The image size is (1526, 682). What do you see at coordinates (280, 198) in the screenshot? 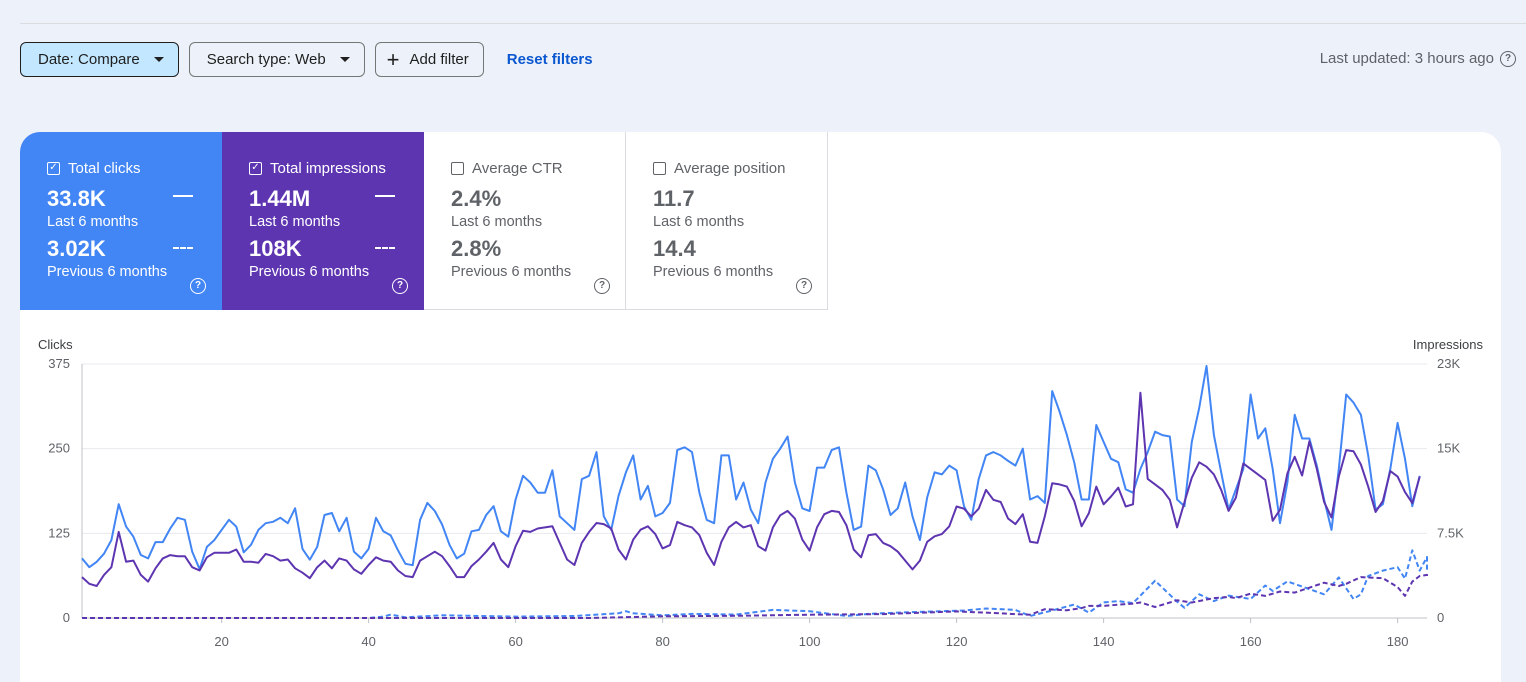
I see `metric-value: 1.44M` at bounding box center [280, 198].